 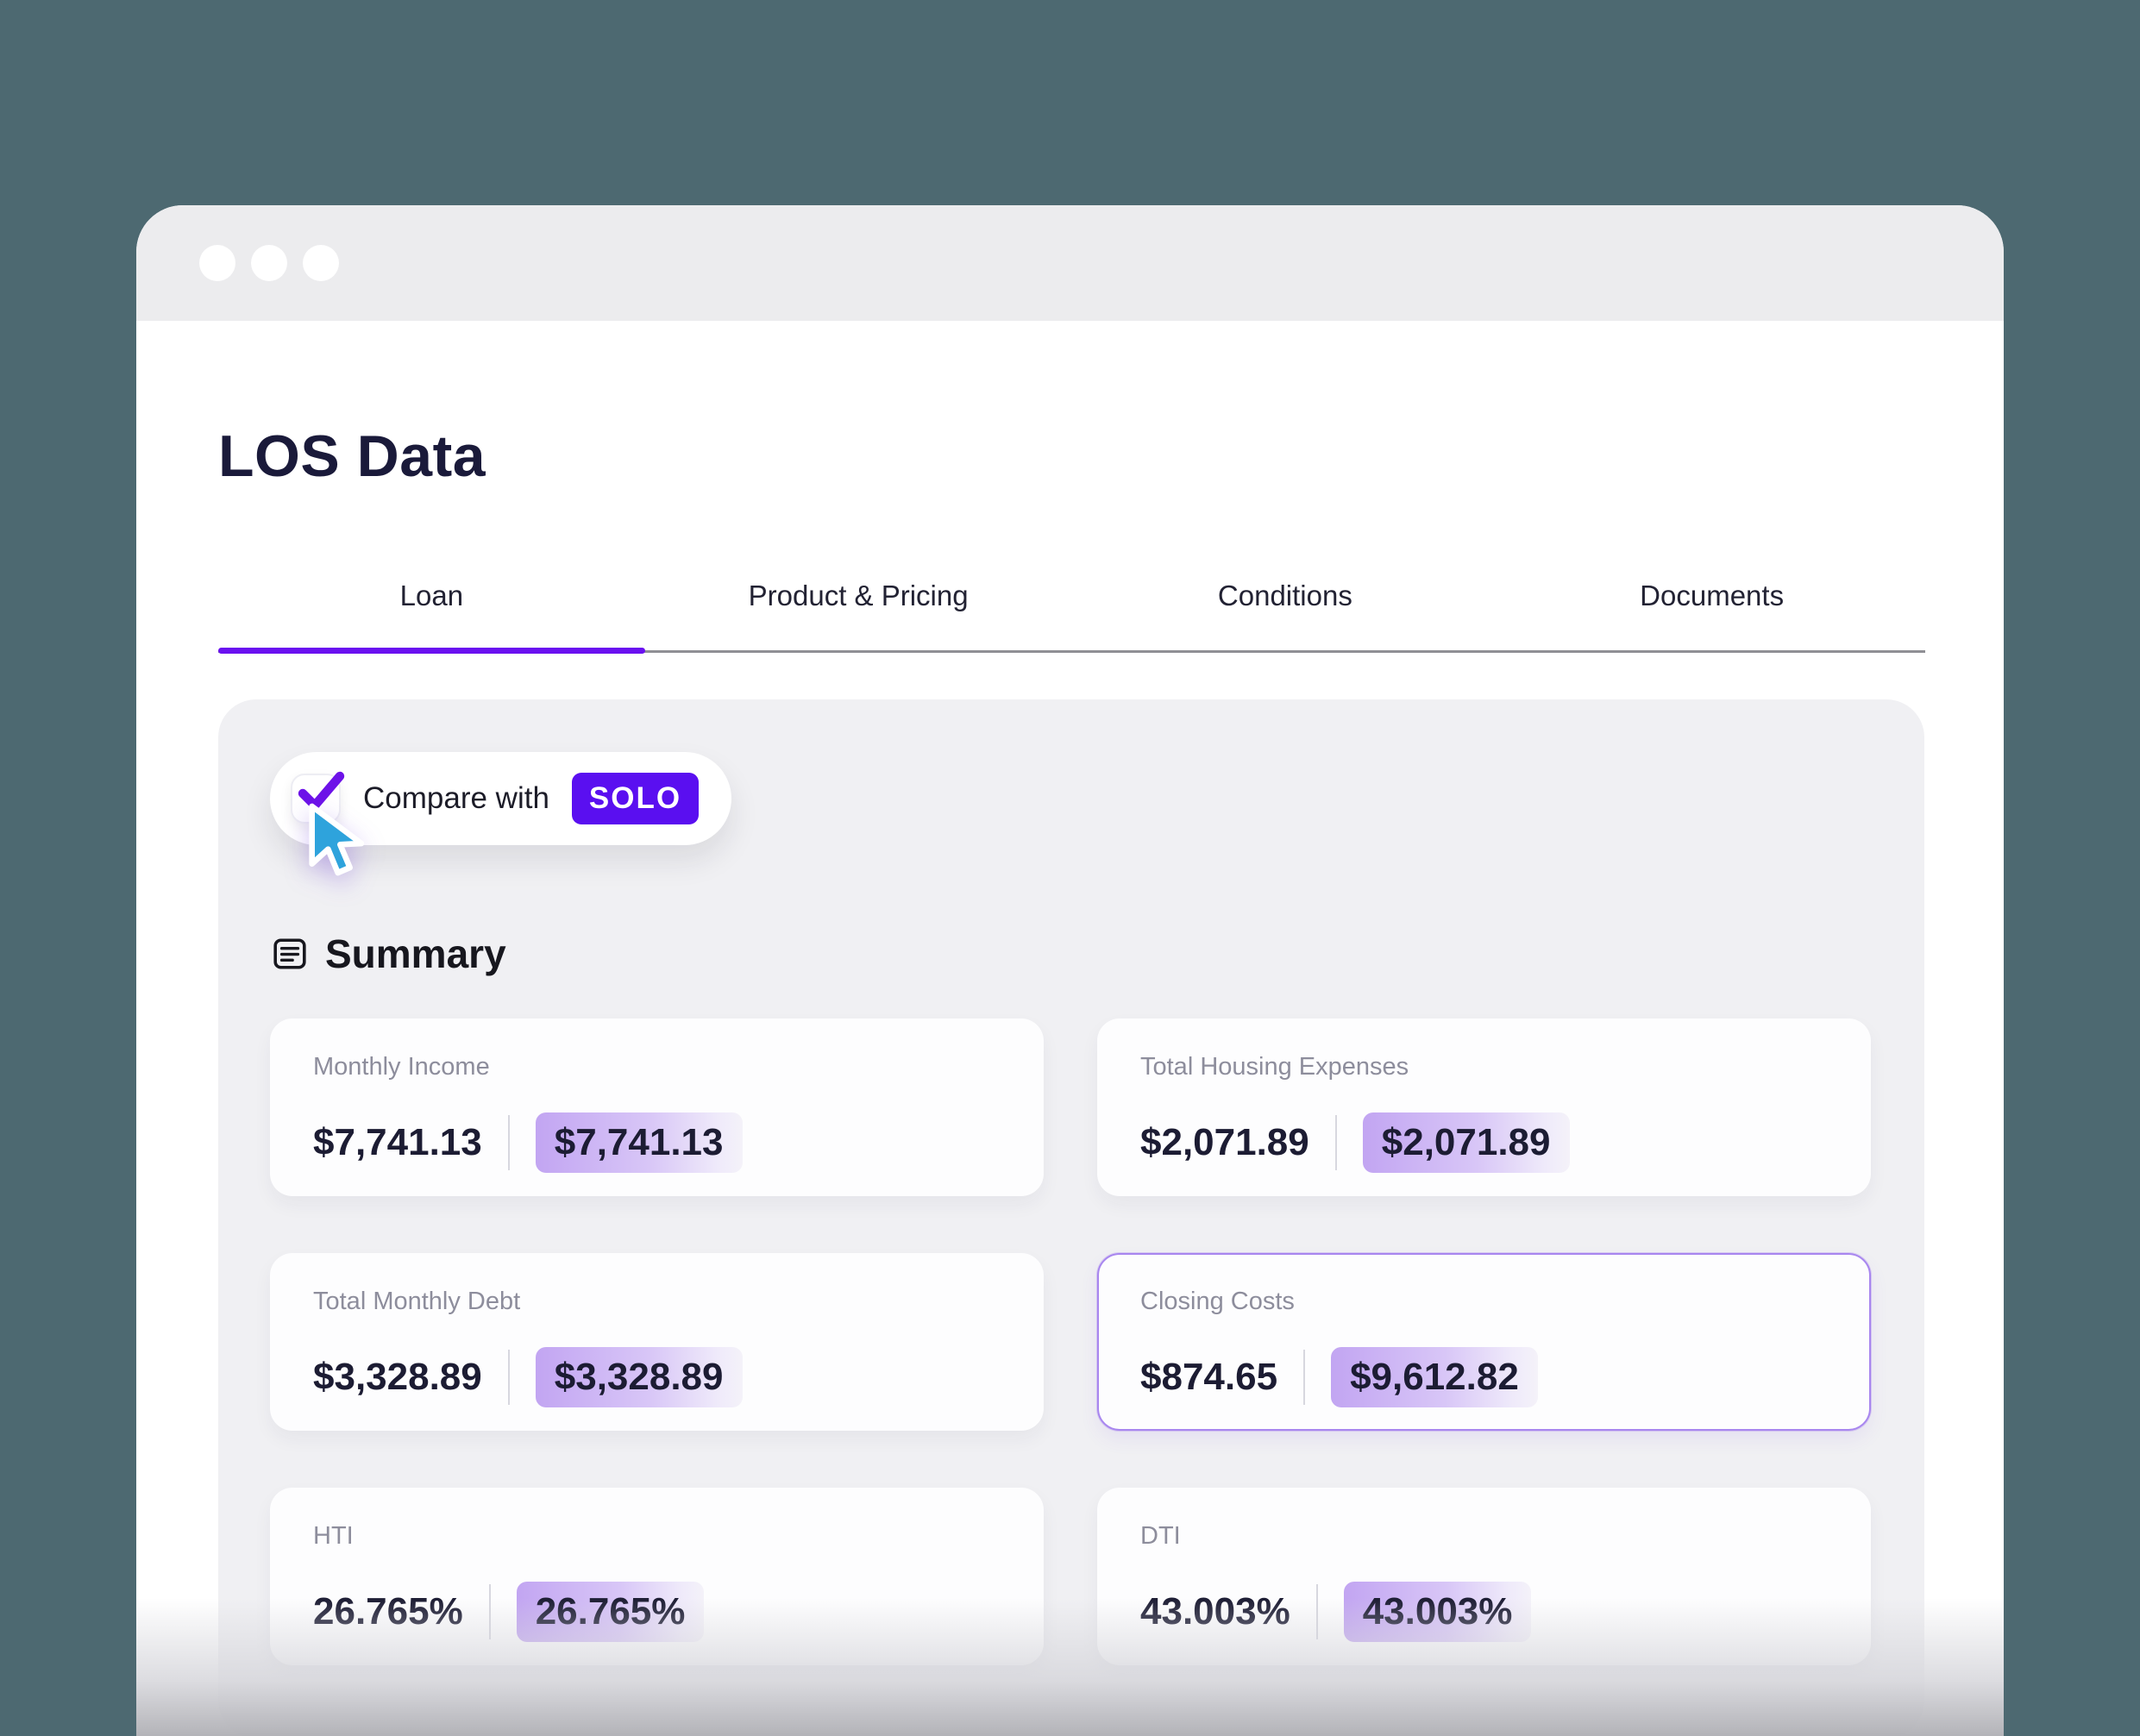 I want to click on page-title: LOS Data, so click(x=352, y=456).